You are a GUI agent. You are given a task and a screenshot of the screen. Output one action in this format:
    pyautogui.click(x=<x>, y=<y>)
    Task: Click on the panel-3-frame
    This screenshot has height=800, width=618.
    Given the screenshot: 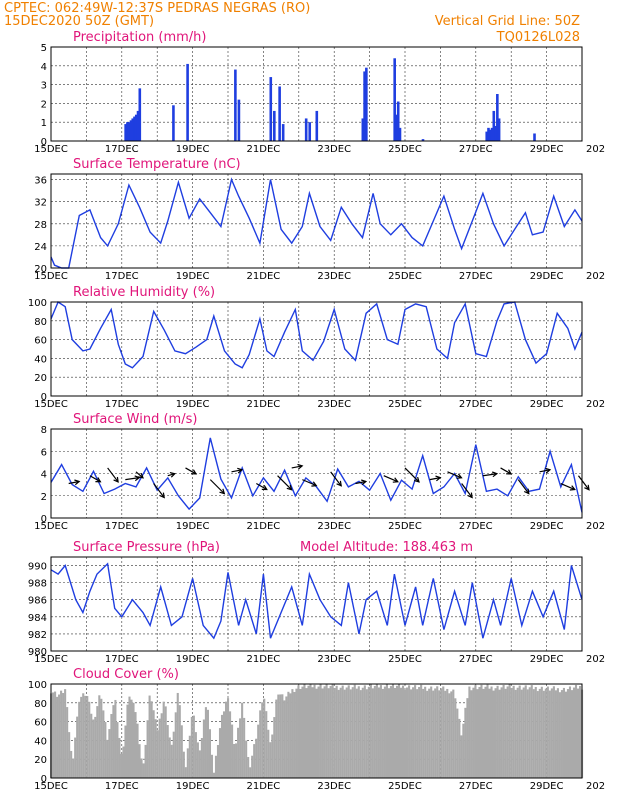 What is the action you would take?
    pyautogui.click(x=316, y=349)
    